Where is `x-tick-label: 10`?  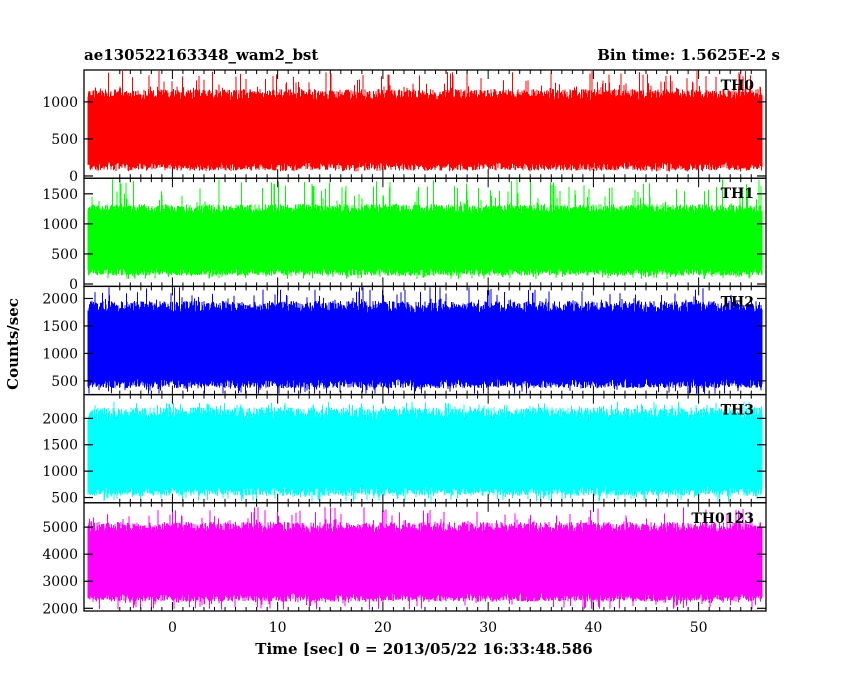
x-tick-label: 10 is located at coordinates (278, 628).